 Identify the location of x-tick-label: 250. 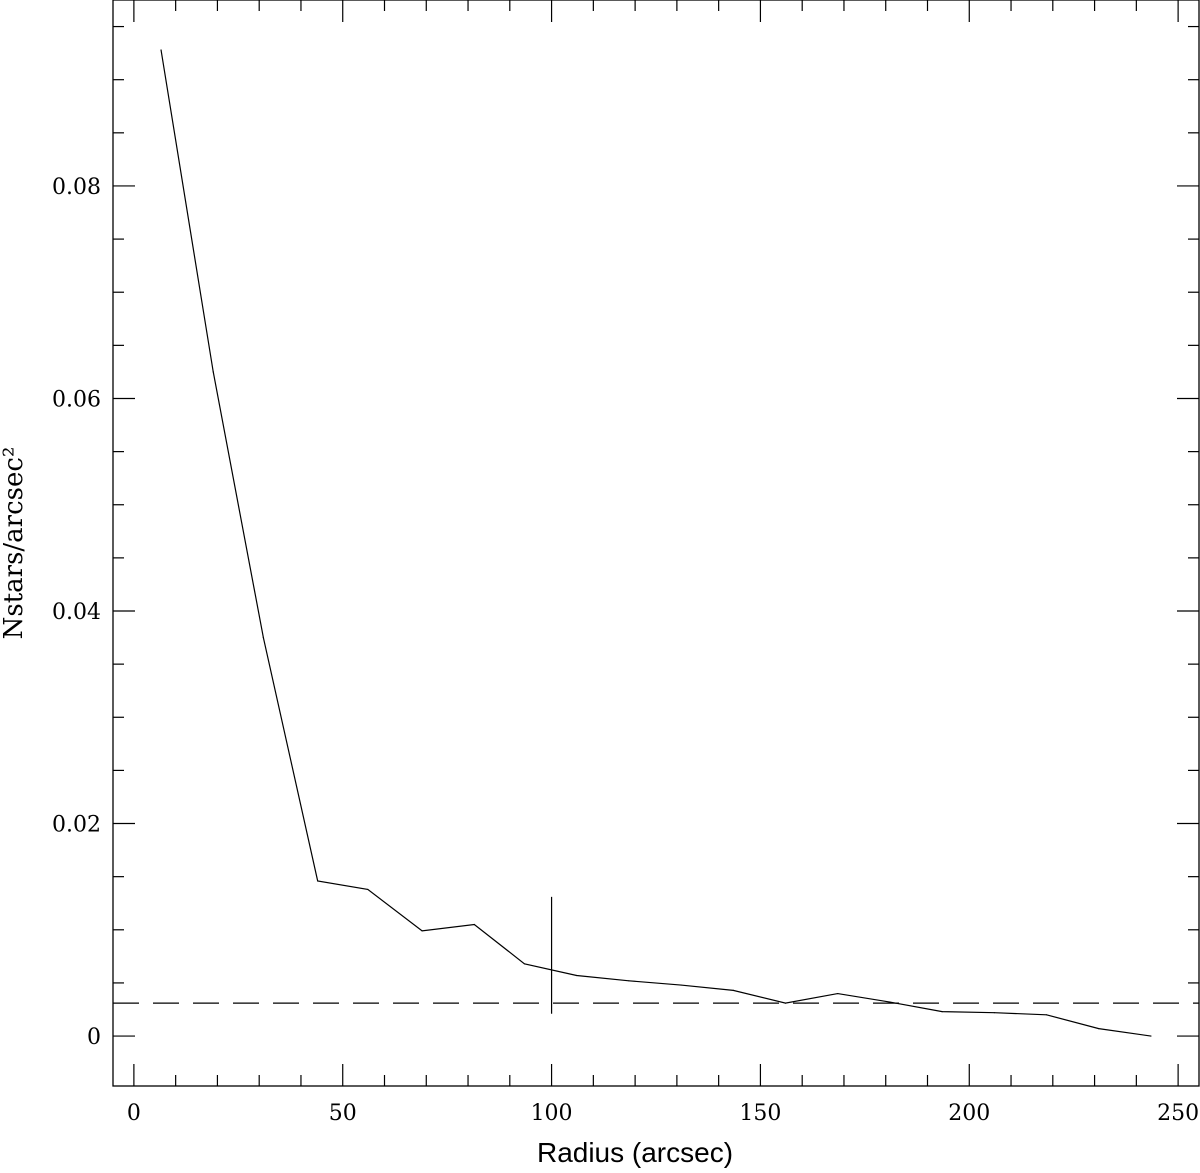
(1178, 1113).